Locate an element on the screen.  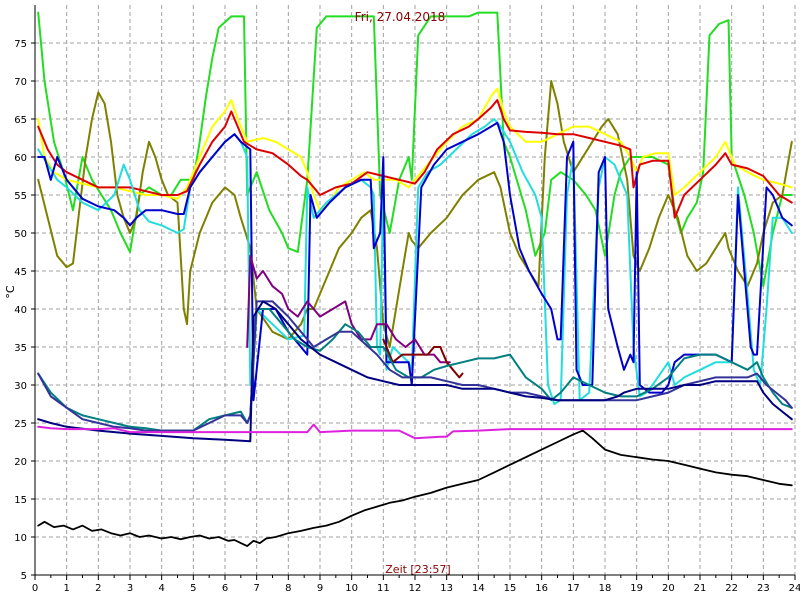
x-tick-label: 4 is located at coordinates (161, 588).